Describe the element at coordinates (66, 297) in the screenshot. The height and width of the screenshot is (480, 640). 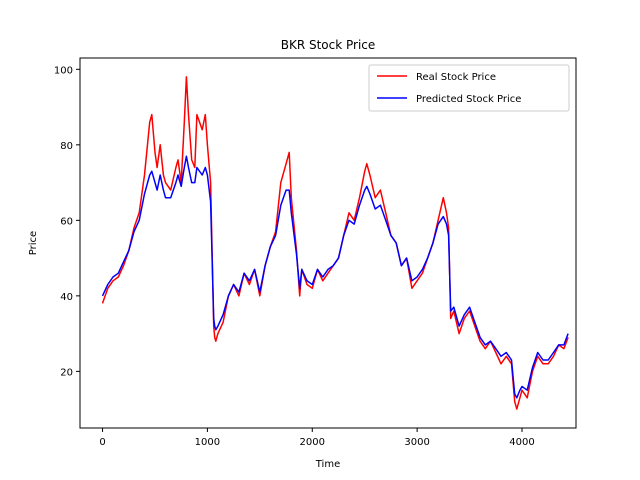
I see `y-tick-label: 40` at that location.